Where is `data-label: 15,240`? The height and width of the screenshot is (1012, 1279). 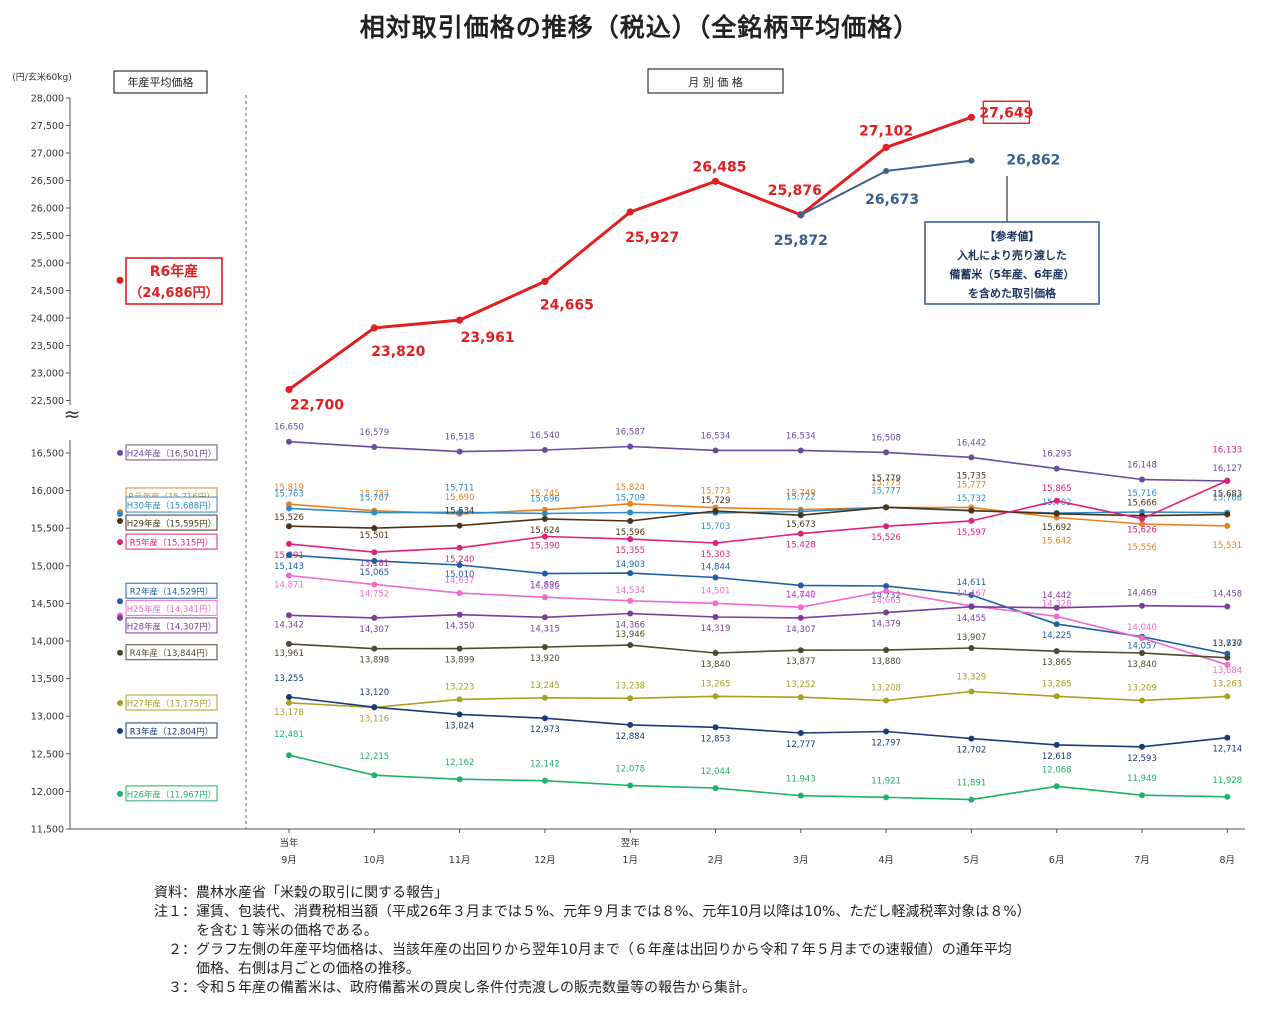
data-label: 15,240 is located at coordinates (460, 560).